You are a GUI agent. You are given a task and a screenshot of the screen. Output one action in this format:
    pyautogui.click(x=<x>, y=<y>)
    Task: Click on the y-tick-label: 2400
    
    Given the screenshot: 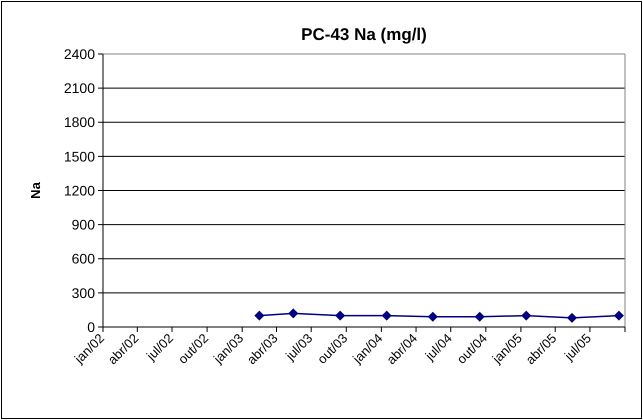 What is the action you would take?
    pyautogui.click(x=80, y=54)
    